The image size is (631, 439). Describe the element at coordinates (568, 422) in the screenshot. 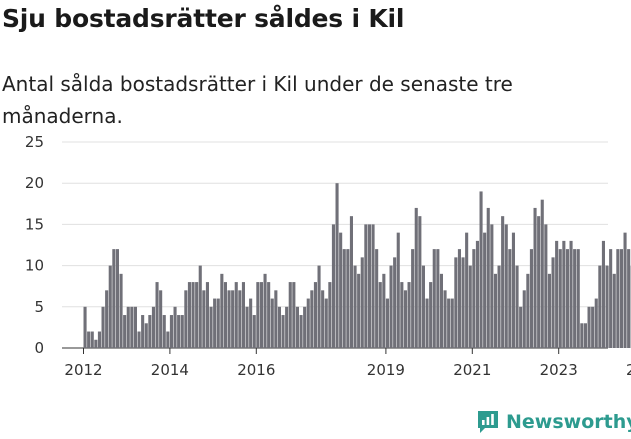

I see `brand-name: Newsworthy` at that location.